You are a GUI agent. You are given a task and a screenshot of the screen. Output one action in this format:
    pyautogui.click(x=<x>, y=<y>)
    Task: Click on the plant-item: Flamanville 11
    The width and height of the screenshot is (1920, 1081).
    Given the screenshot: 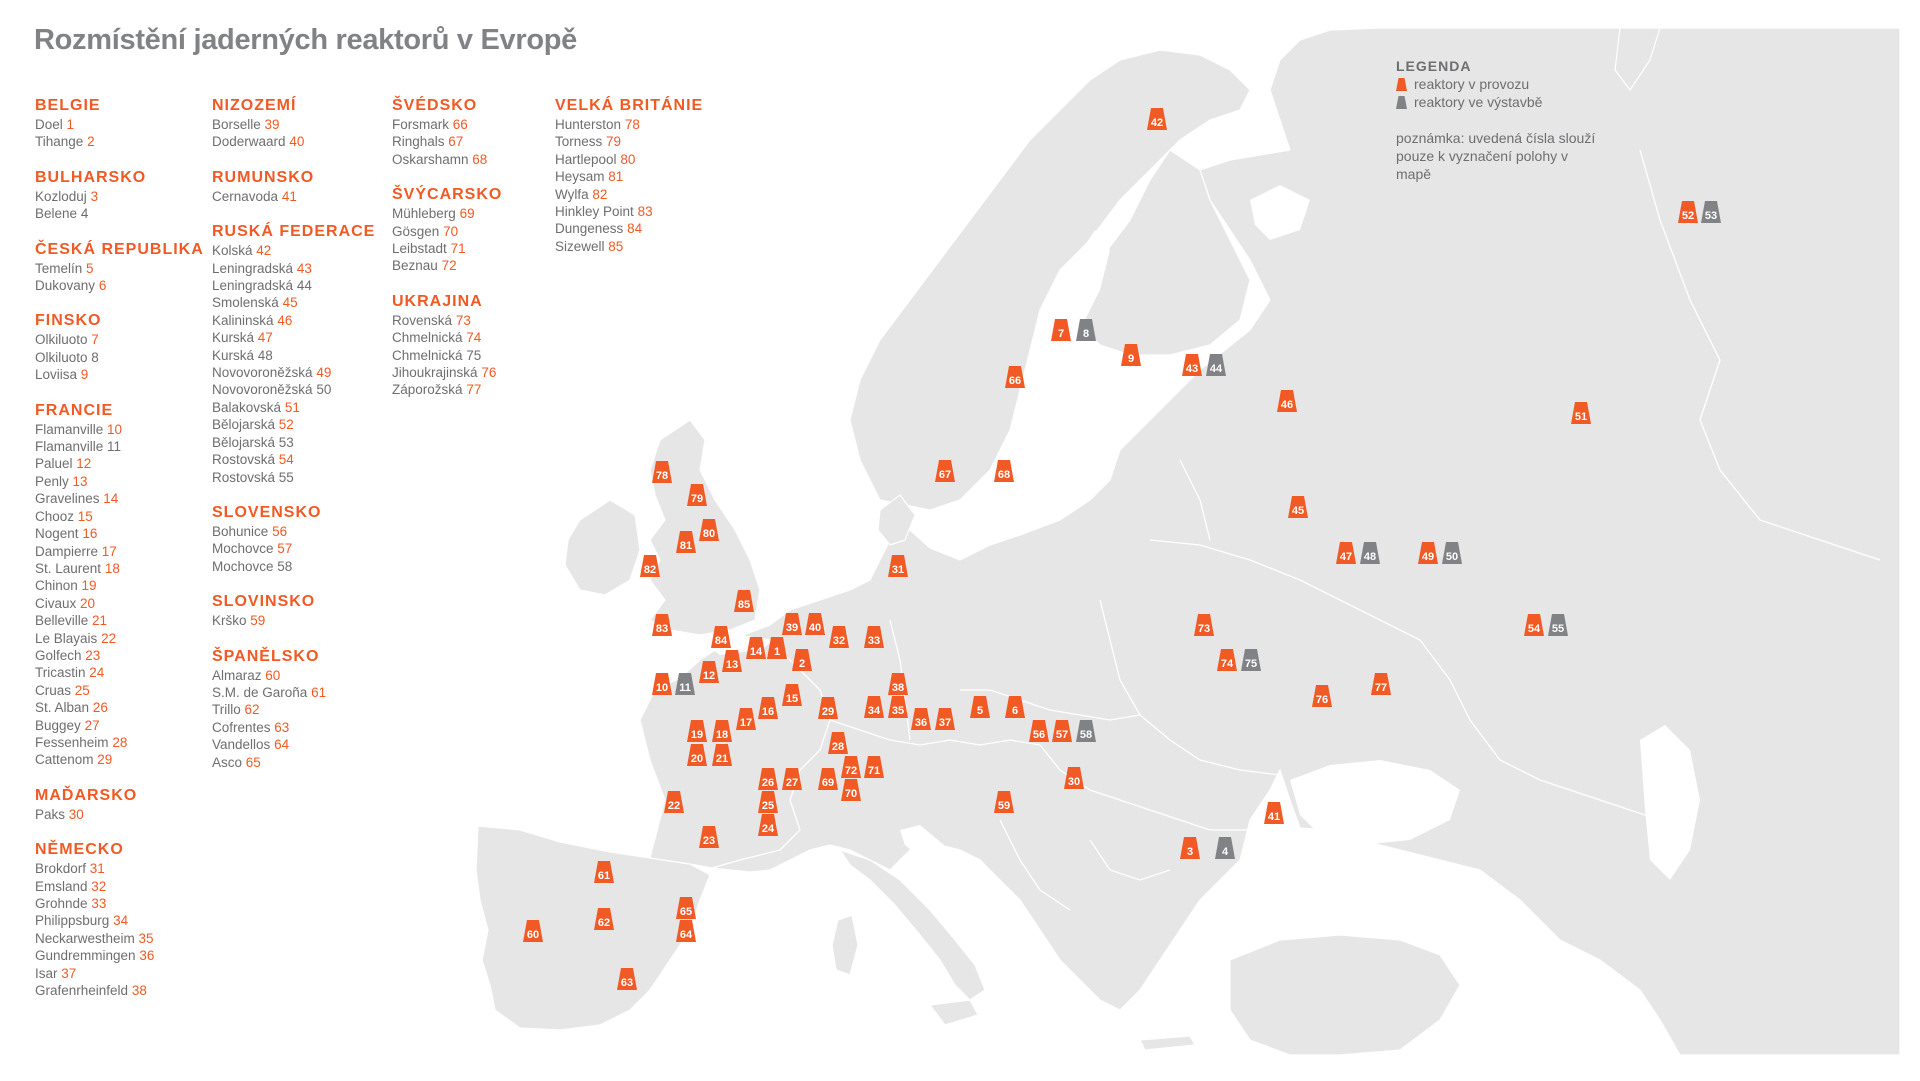 What is the action you would take?
    pyautogui.click(x=119, y=446)
    